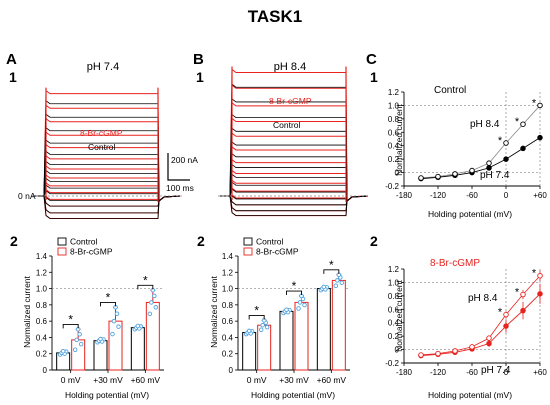 The image size is (550, 405). What do you see at coordinates (397, 173) in the screenshot?
I see `c1-plot-y-tick-label: 0` at bounding box center [397, 173].